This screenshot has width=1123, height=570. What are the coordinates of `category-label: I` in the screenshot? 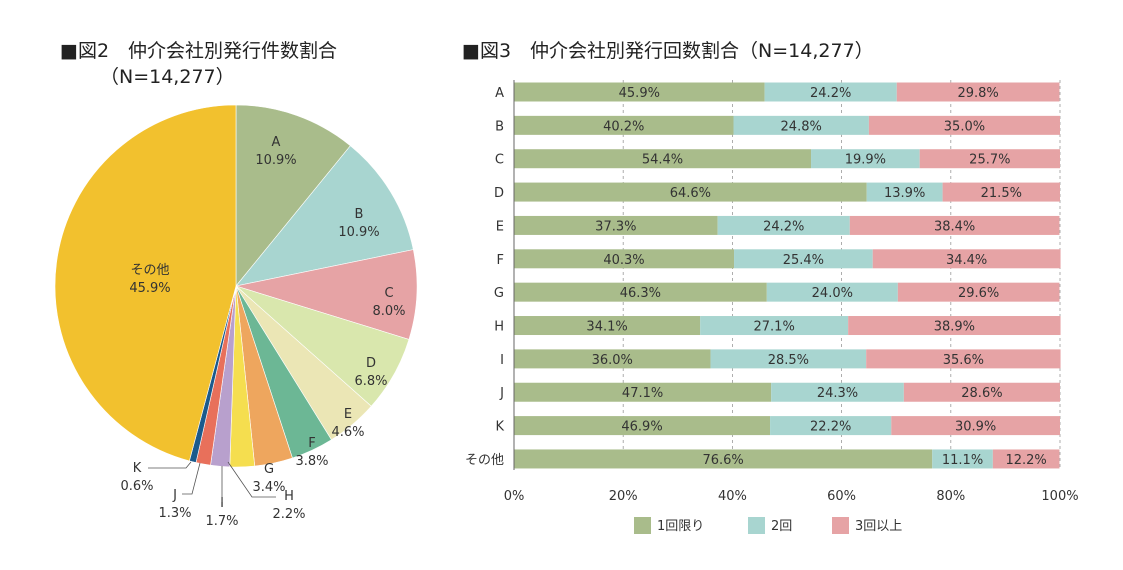 It's located at (502, 360).